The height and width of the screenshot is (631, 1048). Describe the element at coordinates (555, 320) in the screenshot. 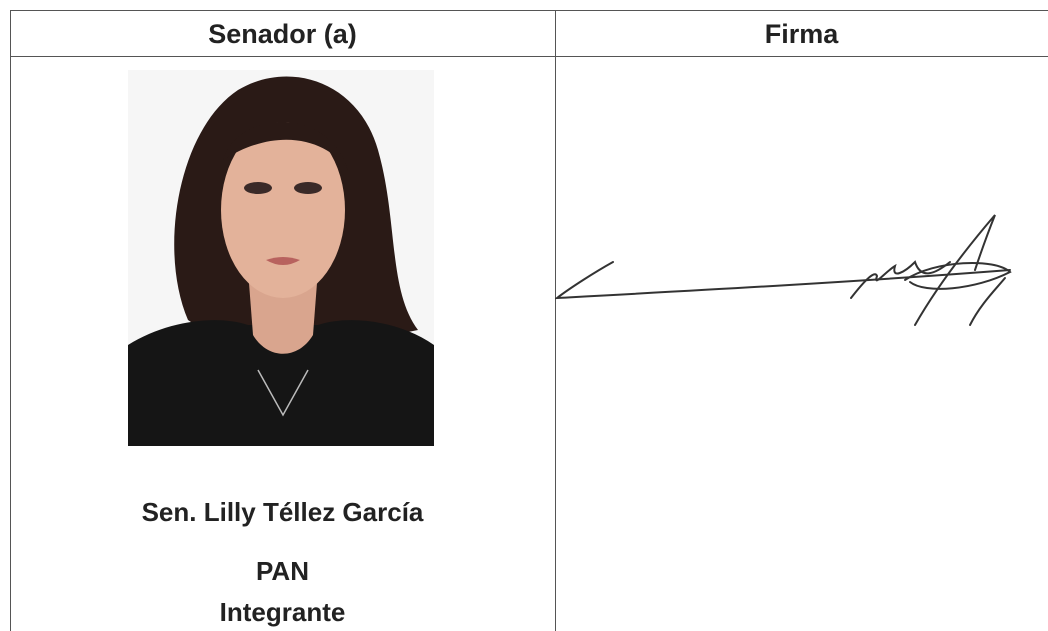

I see `column-divider` at that location.